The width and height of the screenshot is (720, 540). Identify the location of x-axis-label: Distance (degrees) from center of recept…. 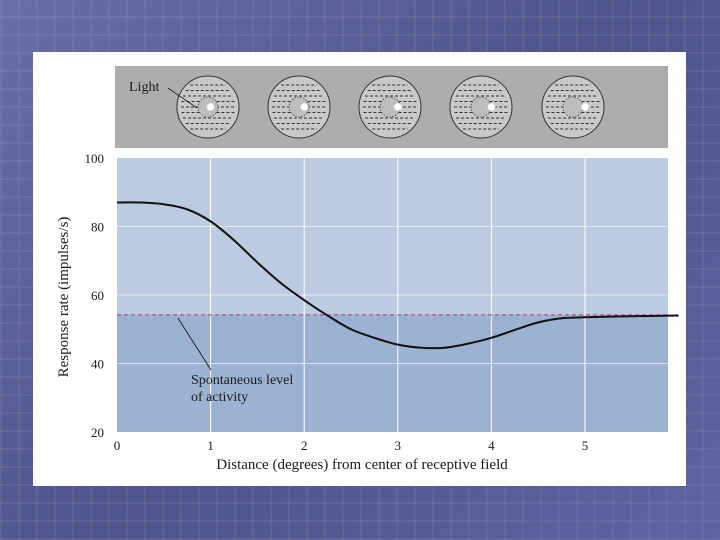
(362, 465).